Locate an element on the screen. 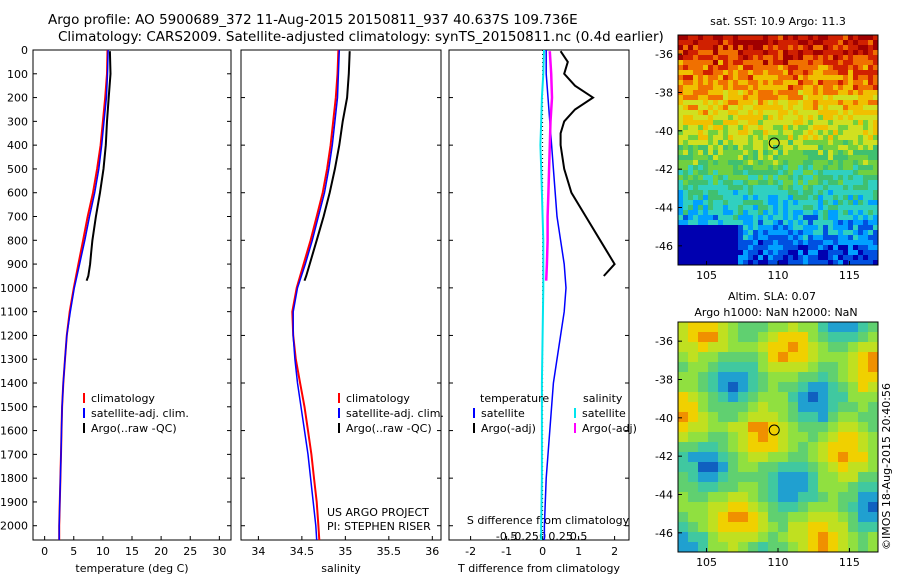 The image size is (900, 580). sla-map-xtick-label: 110 is located at coordinates (778, 562).